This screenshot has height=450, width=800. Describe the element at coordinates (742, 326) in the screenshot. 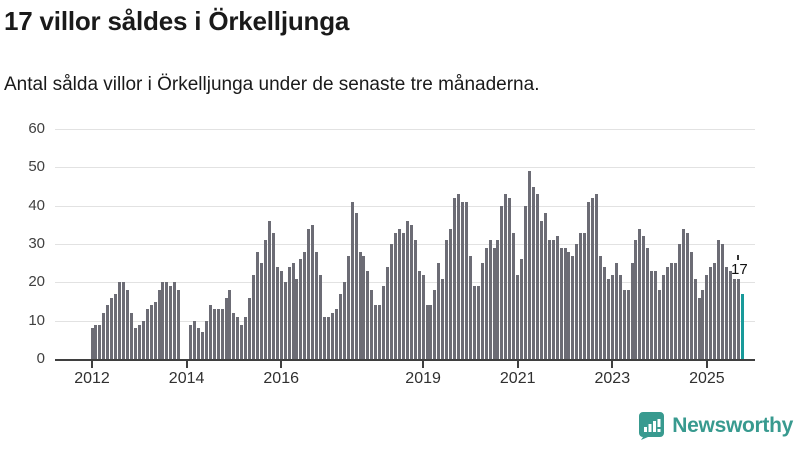

I see `bar-latest-highlight` at that location.